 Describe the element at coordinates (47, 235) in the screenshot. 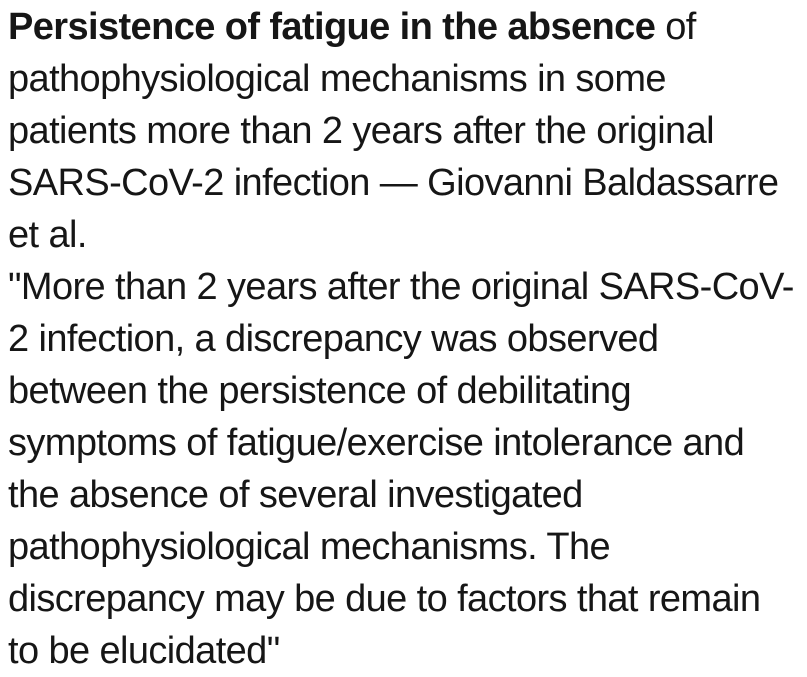

I see `heading-line-5: et al.` at that location.